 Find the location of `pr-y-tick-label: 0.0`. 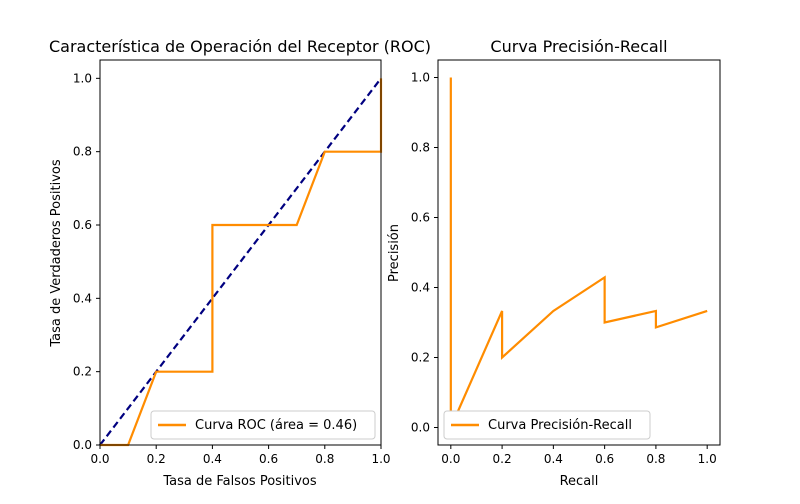

pr-y-tick-label: 0.0 is located at coordinates (420, 428).